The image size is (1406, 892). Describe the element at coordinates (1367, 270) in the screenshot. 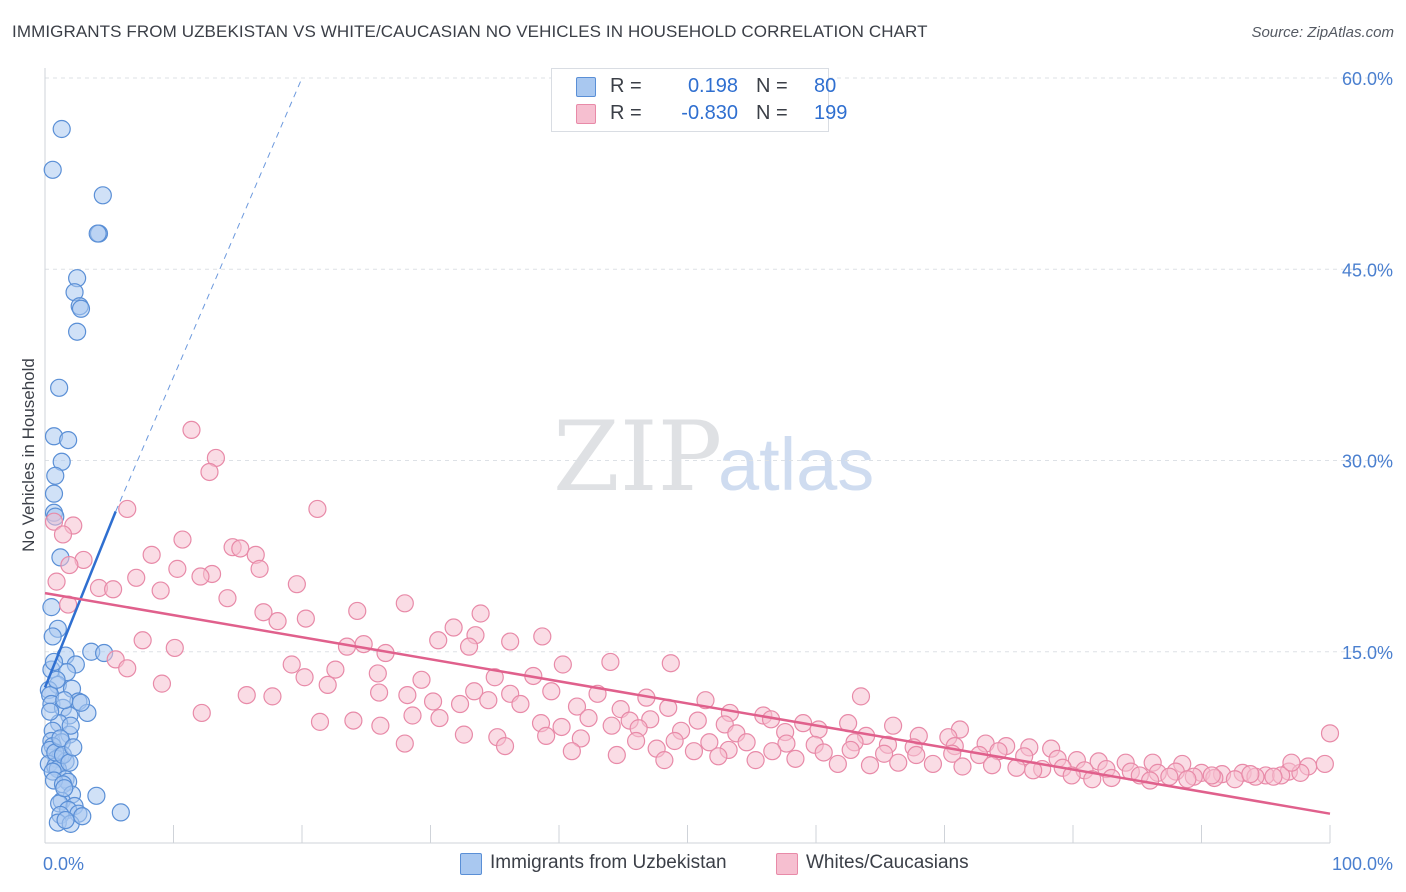

I see `y-tick-label: 45.0%` at that location.